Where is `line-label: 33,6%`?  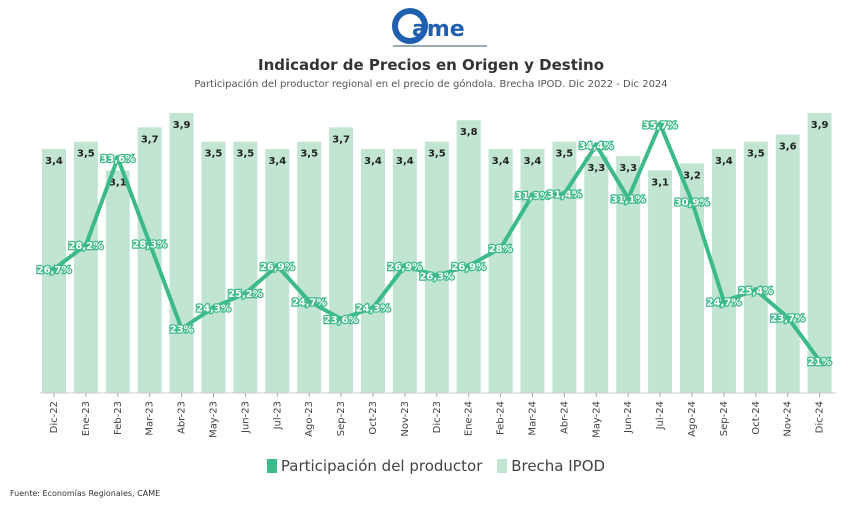 line-label: 33,6% is located at coordinates (117, 159).